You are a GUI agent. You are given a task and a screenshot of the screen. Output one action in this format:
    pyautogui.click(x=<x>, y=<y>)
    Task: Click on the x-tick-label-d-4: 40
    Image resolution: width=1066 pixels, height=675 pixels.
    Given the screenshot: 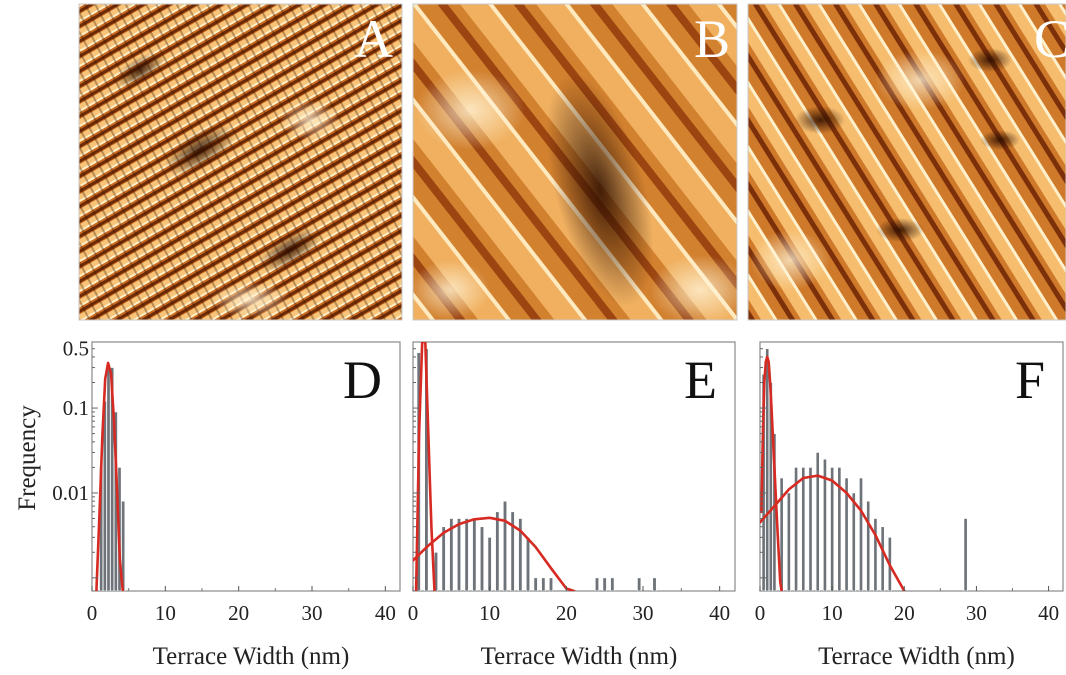 What is the action you would take?
    pyautogui.click(x=385, y=613)
    